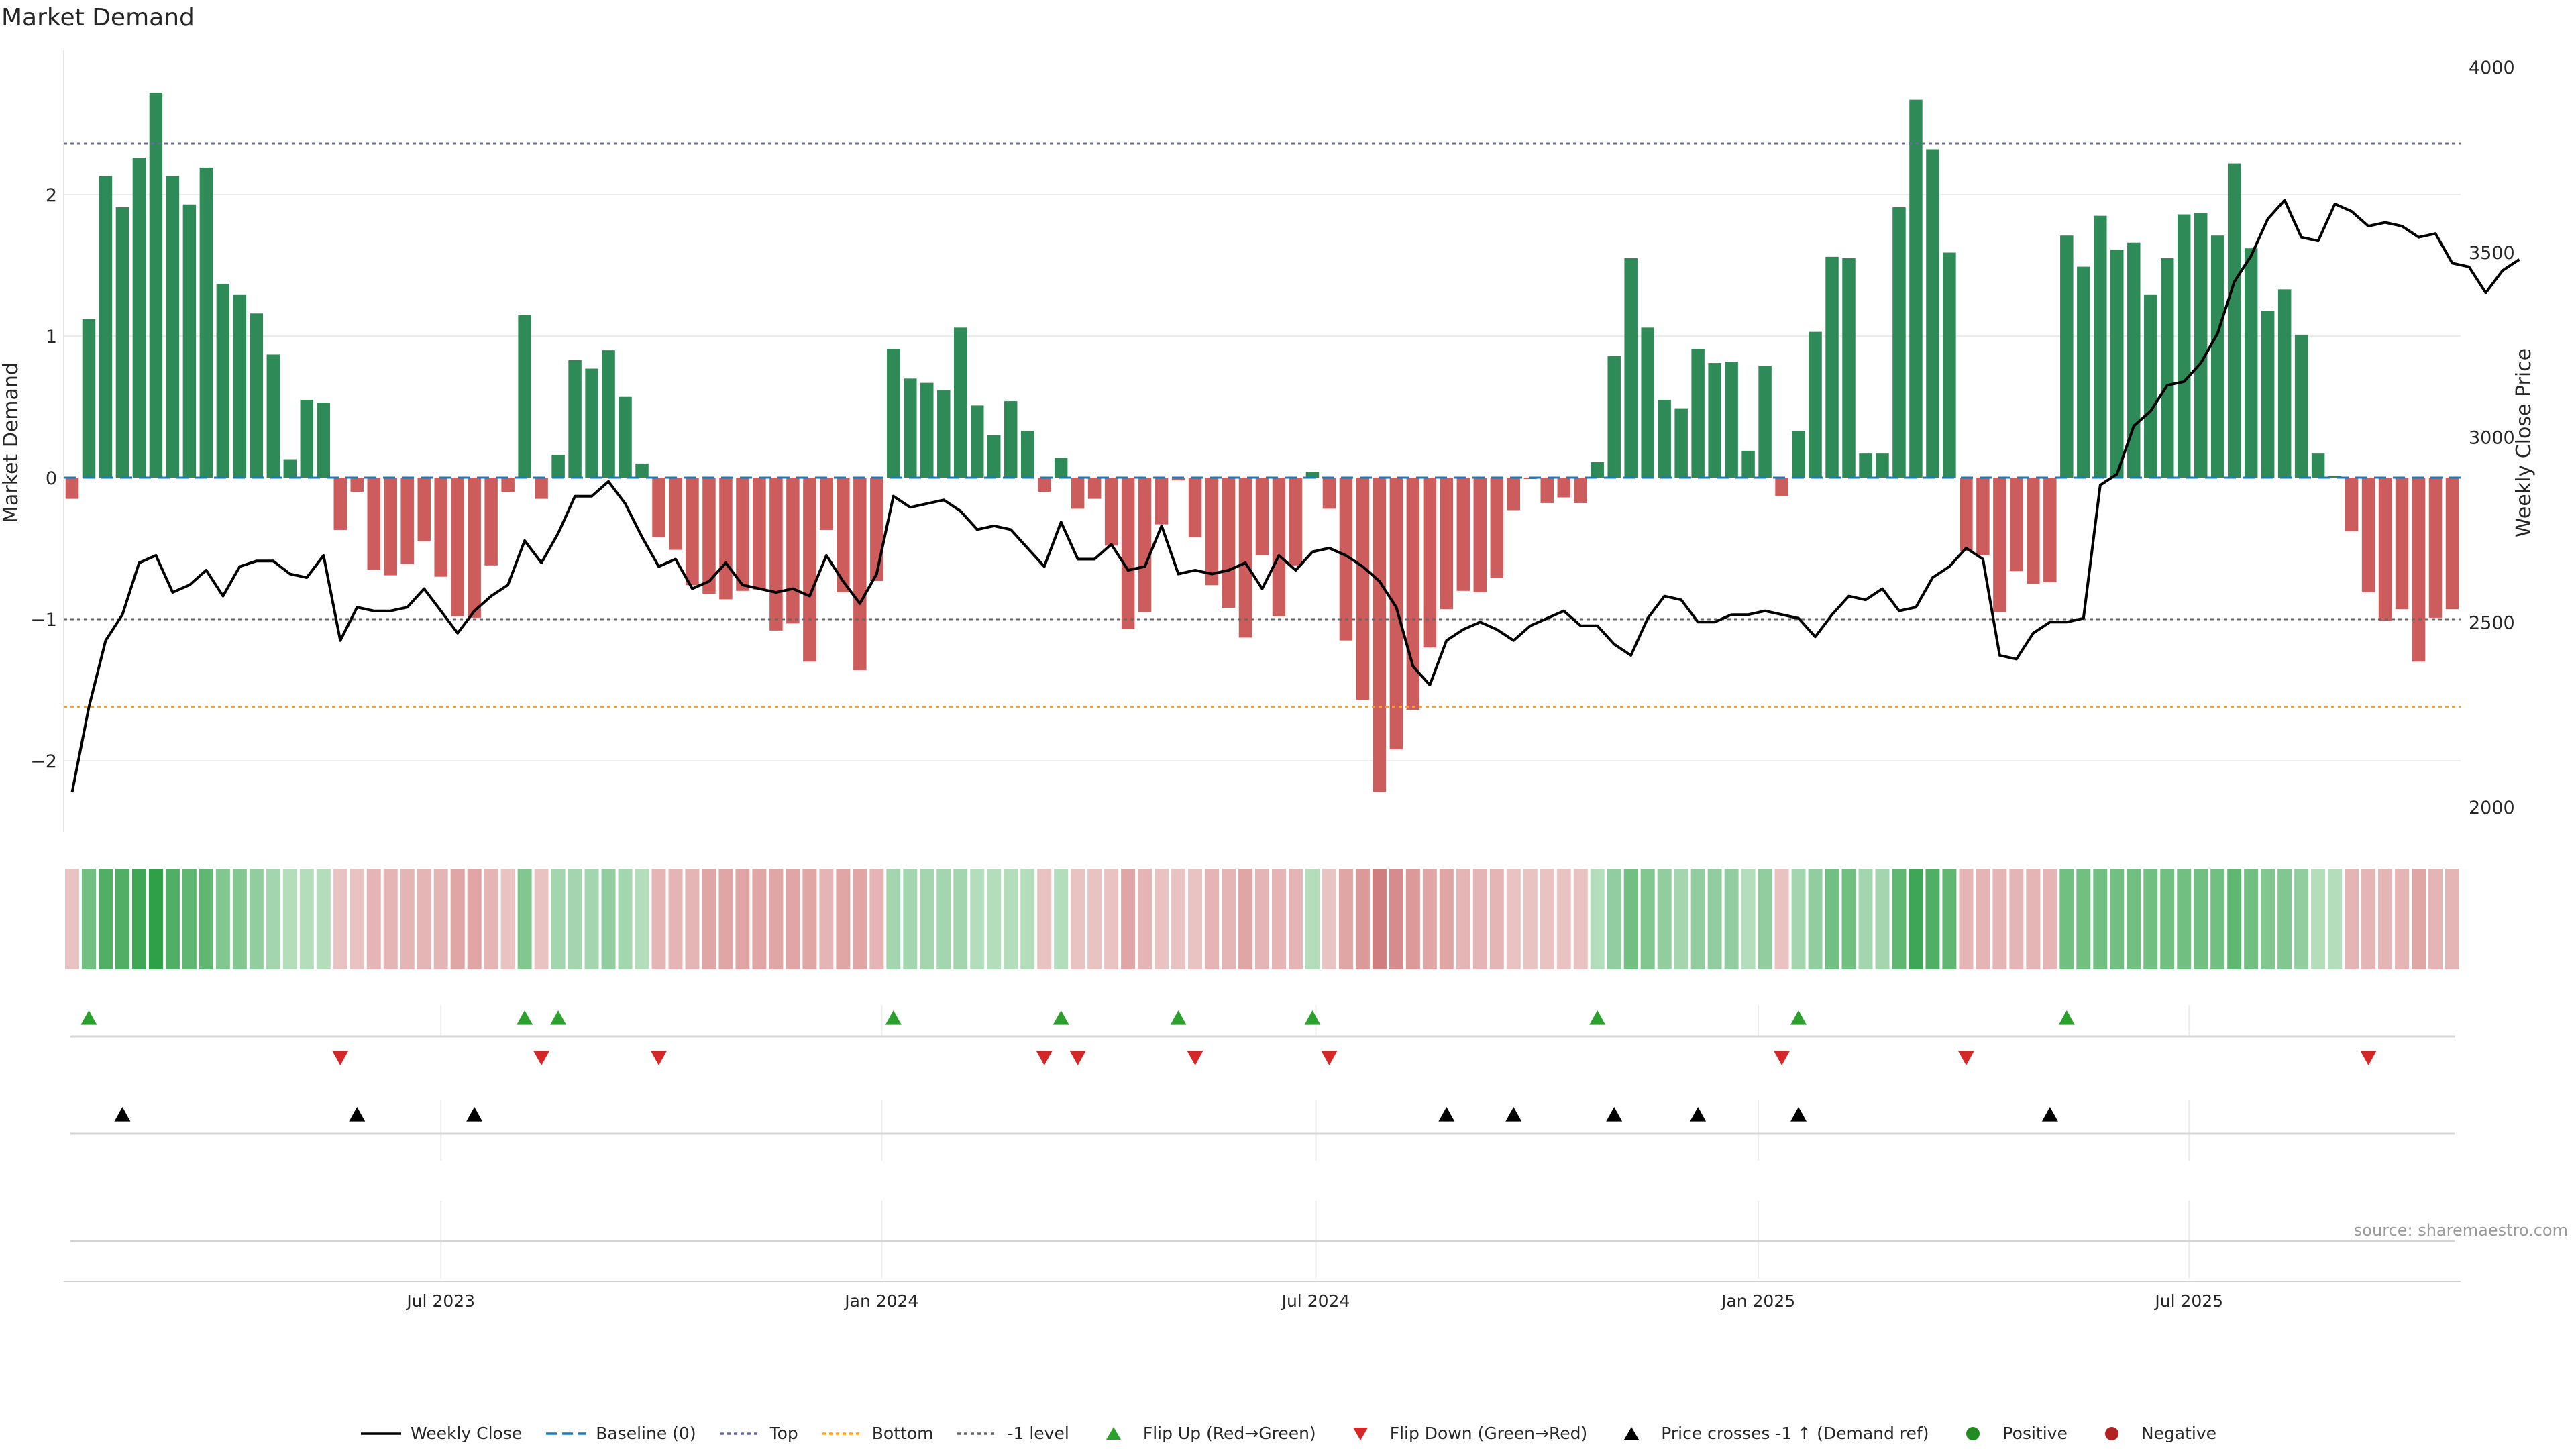 The image size is (2576, 1449). I want to click on y-tick-label: −1, so click(43, 620).